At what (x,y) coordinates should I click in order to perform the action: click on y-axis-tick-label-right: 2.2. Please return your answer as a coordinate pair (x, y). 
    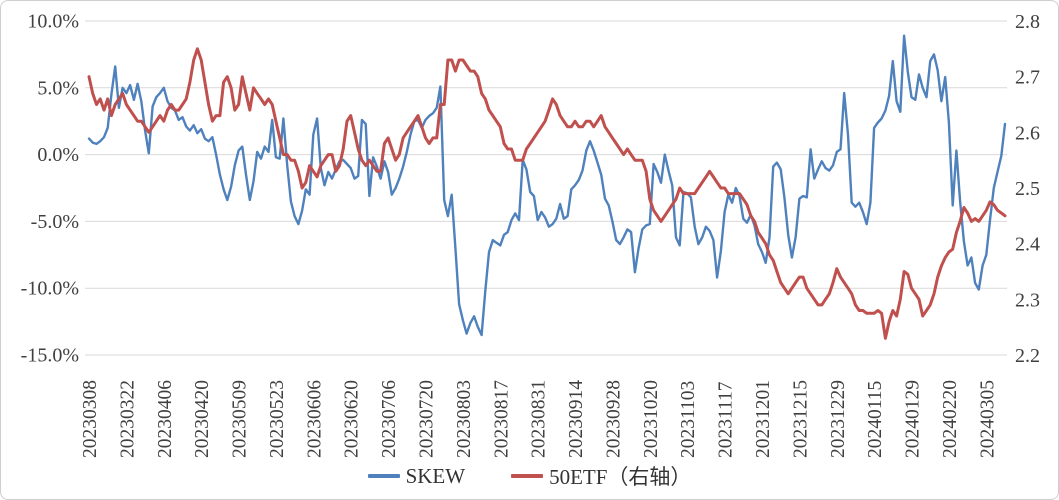
    Looking at the image, I should click on (1027, 356).